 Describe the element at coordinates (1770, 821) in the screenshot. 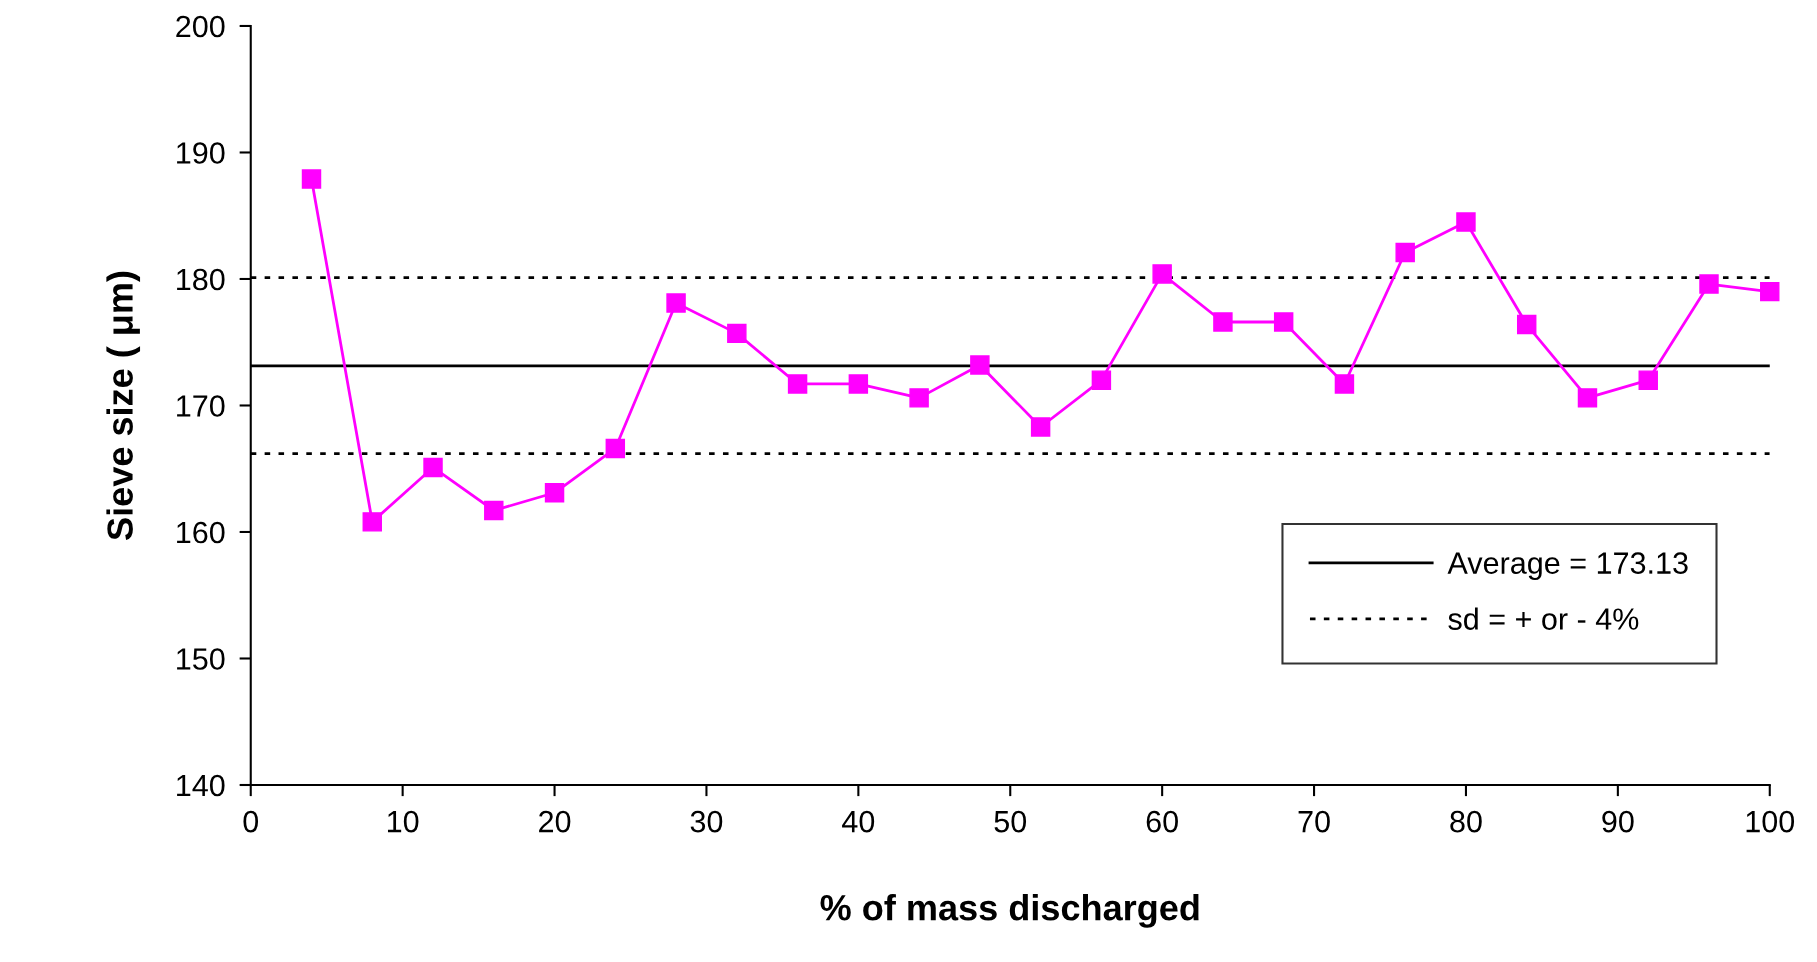

I see `x-tick-label: 100` at that location.